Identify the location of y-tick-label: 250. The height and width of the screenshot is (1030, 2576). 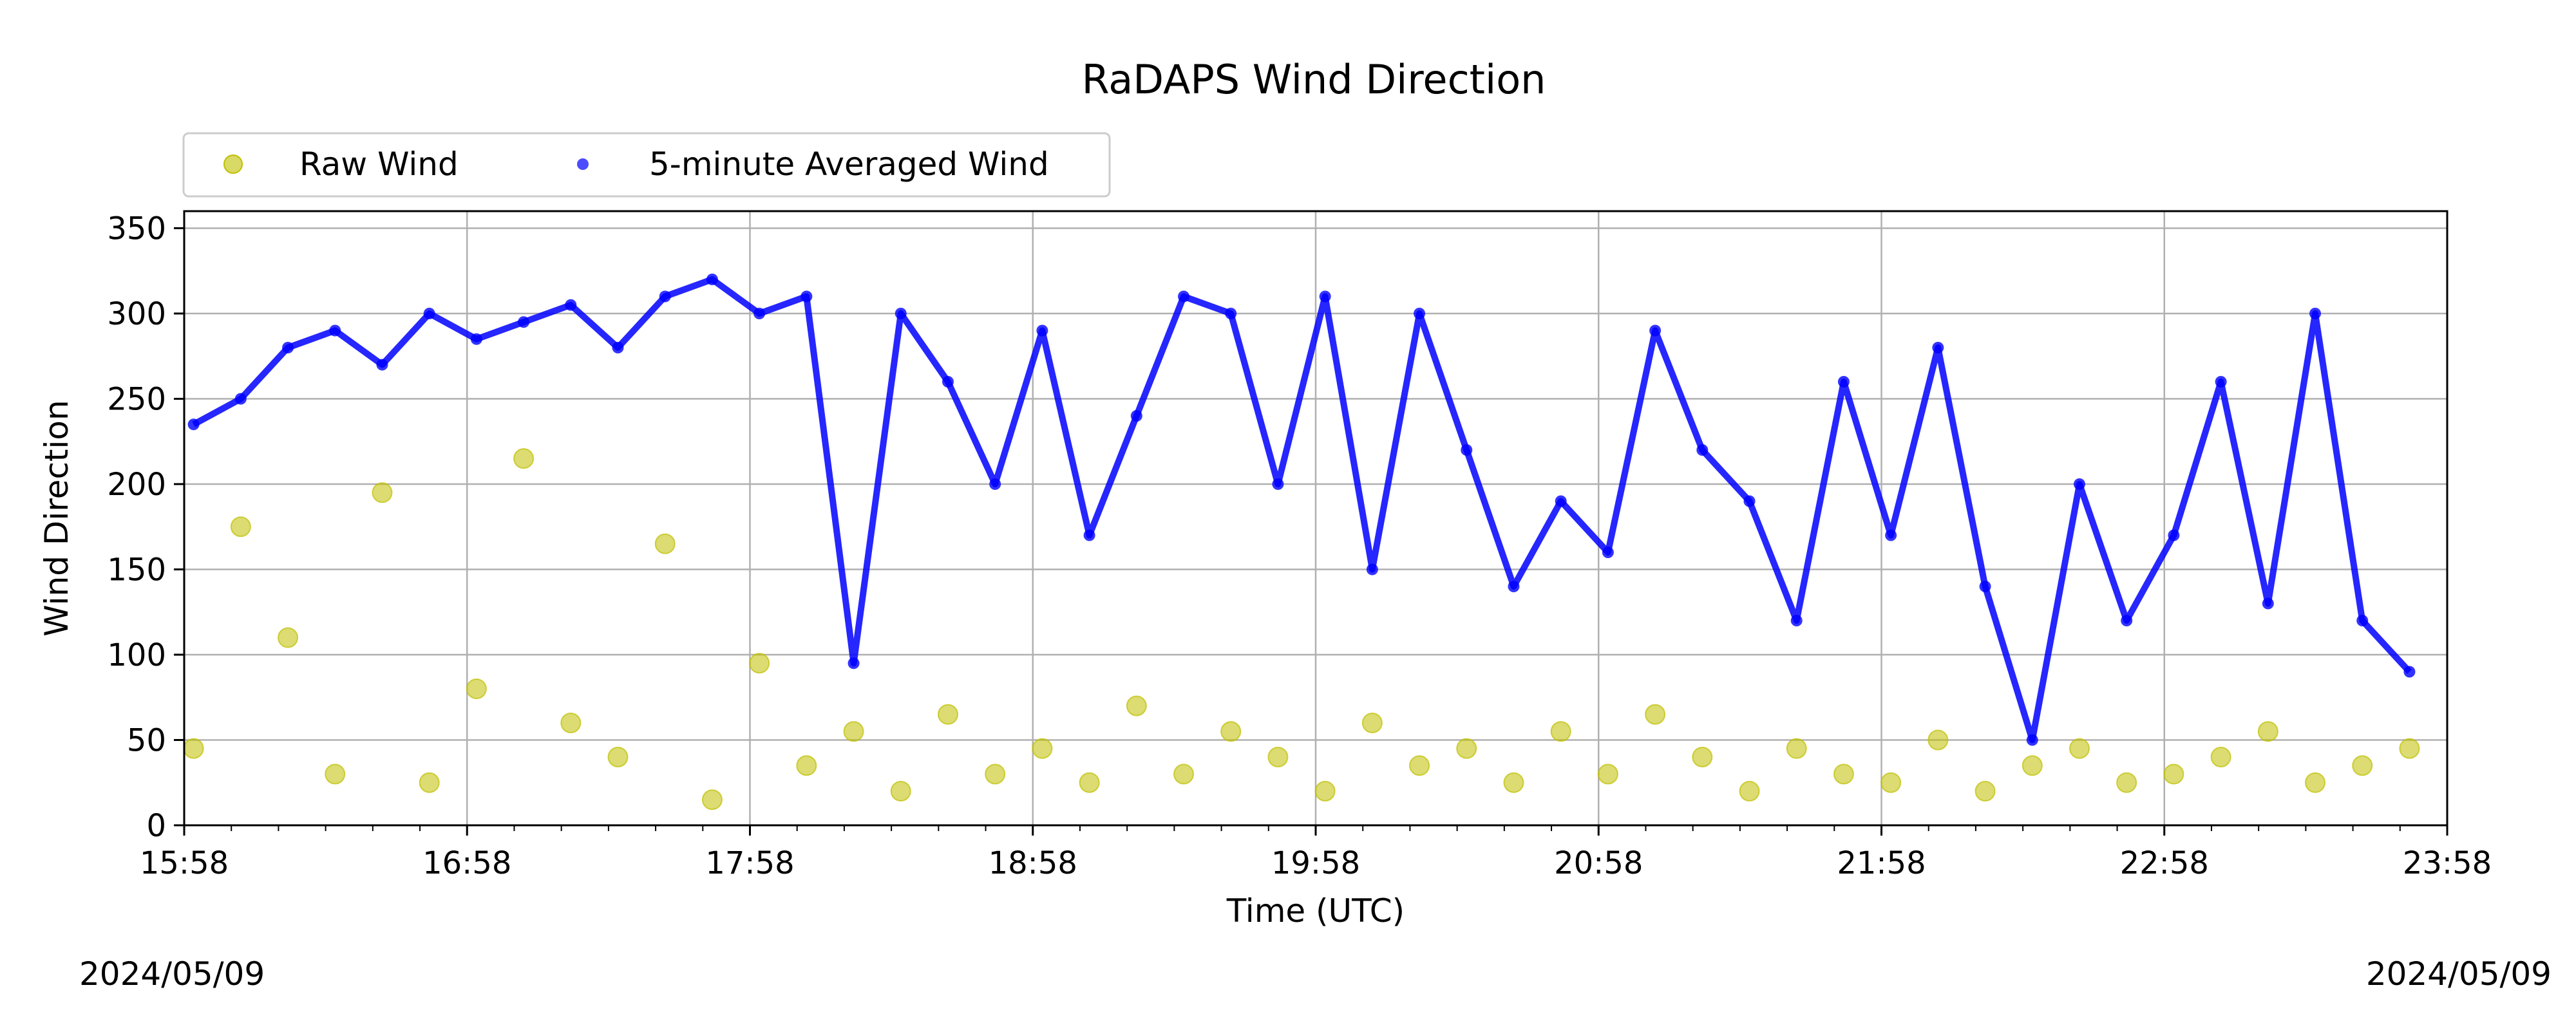
(136, 400).